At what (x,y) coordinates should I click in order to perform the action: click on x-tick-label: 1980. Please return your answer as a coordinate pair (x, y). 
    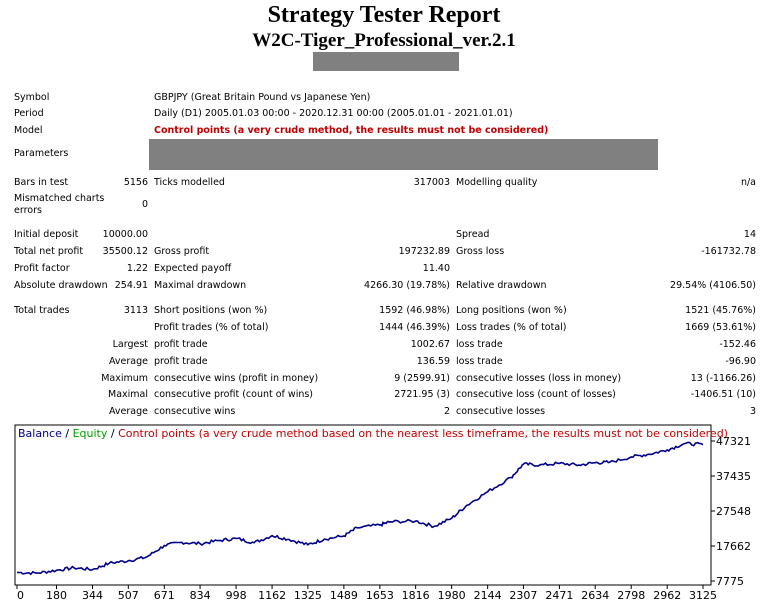
    Looking at the image, I should click on (452, 594).